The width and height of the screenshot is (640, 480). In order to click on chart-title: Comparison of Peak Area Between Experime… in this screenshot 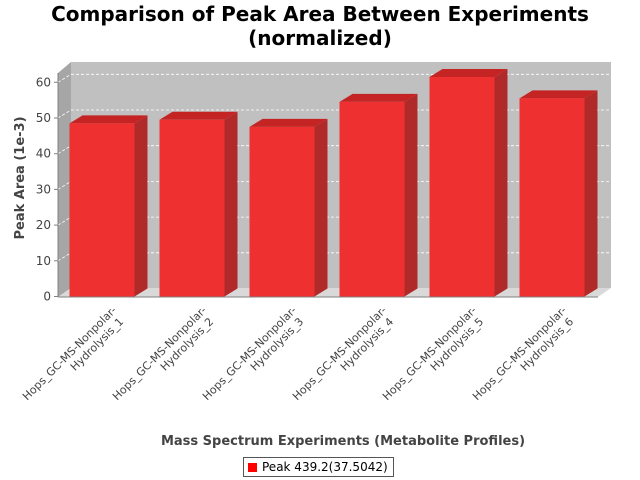, I will do `click(320, 26)`.